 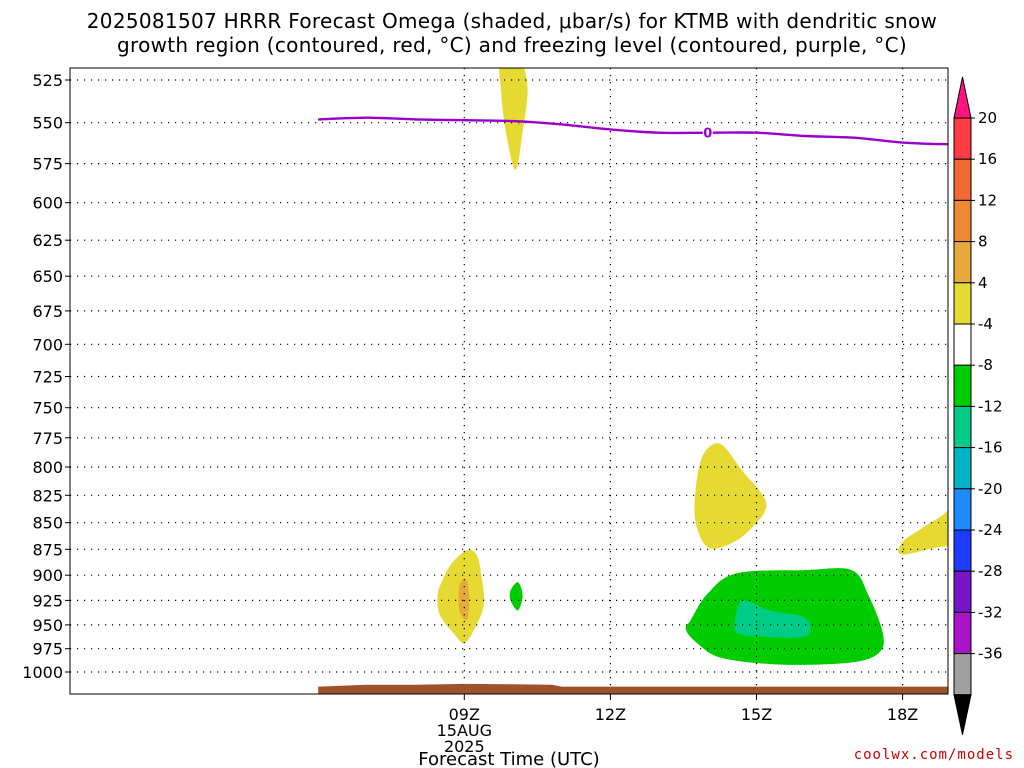 I want to click on colorbar-label-7: -12, so click(x=990, y=406).